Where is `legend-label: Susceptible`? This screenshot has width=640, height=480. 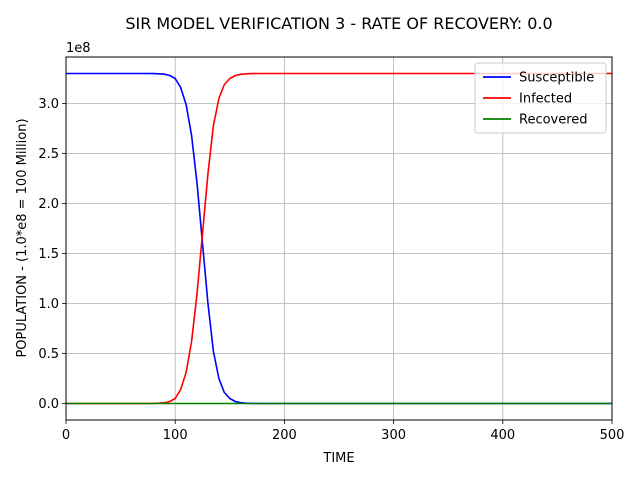 legend-label: Susceptible is located at coordinates (556, 78).